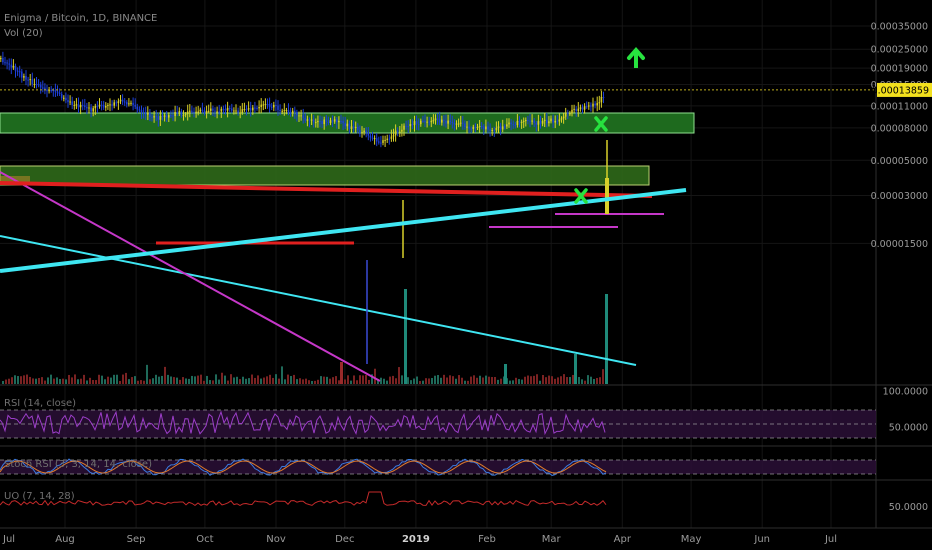 This screenshot has width=932, height=550. What do you see at coordinates (23, 33) in the screenshot?
I see `volume-indicator-label: Vol (20)` at bounding box center [23, 33].